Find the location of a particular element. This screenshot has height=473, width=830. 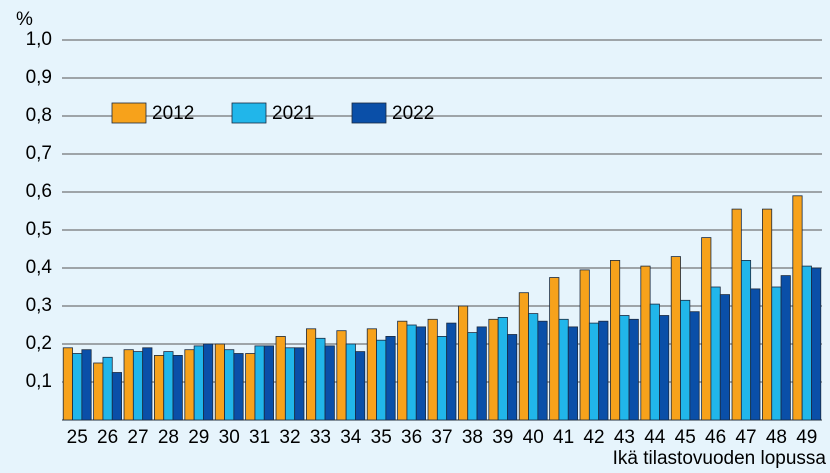

y-axis-label: % is located at coordinates (24, 19).